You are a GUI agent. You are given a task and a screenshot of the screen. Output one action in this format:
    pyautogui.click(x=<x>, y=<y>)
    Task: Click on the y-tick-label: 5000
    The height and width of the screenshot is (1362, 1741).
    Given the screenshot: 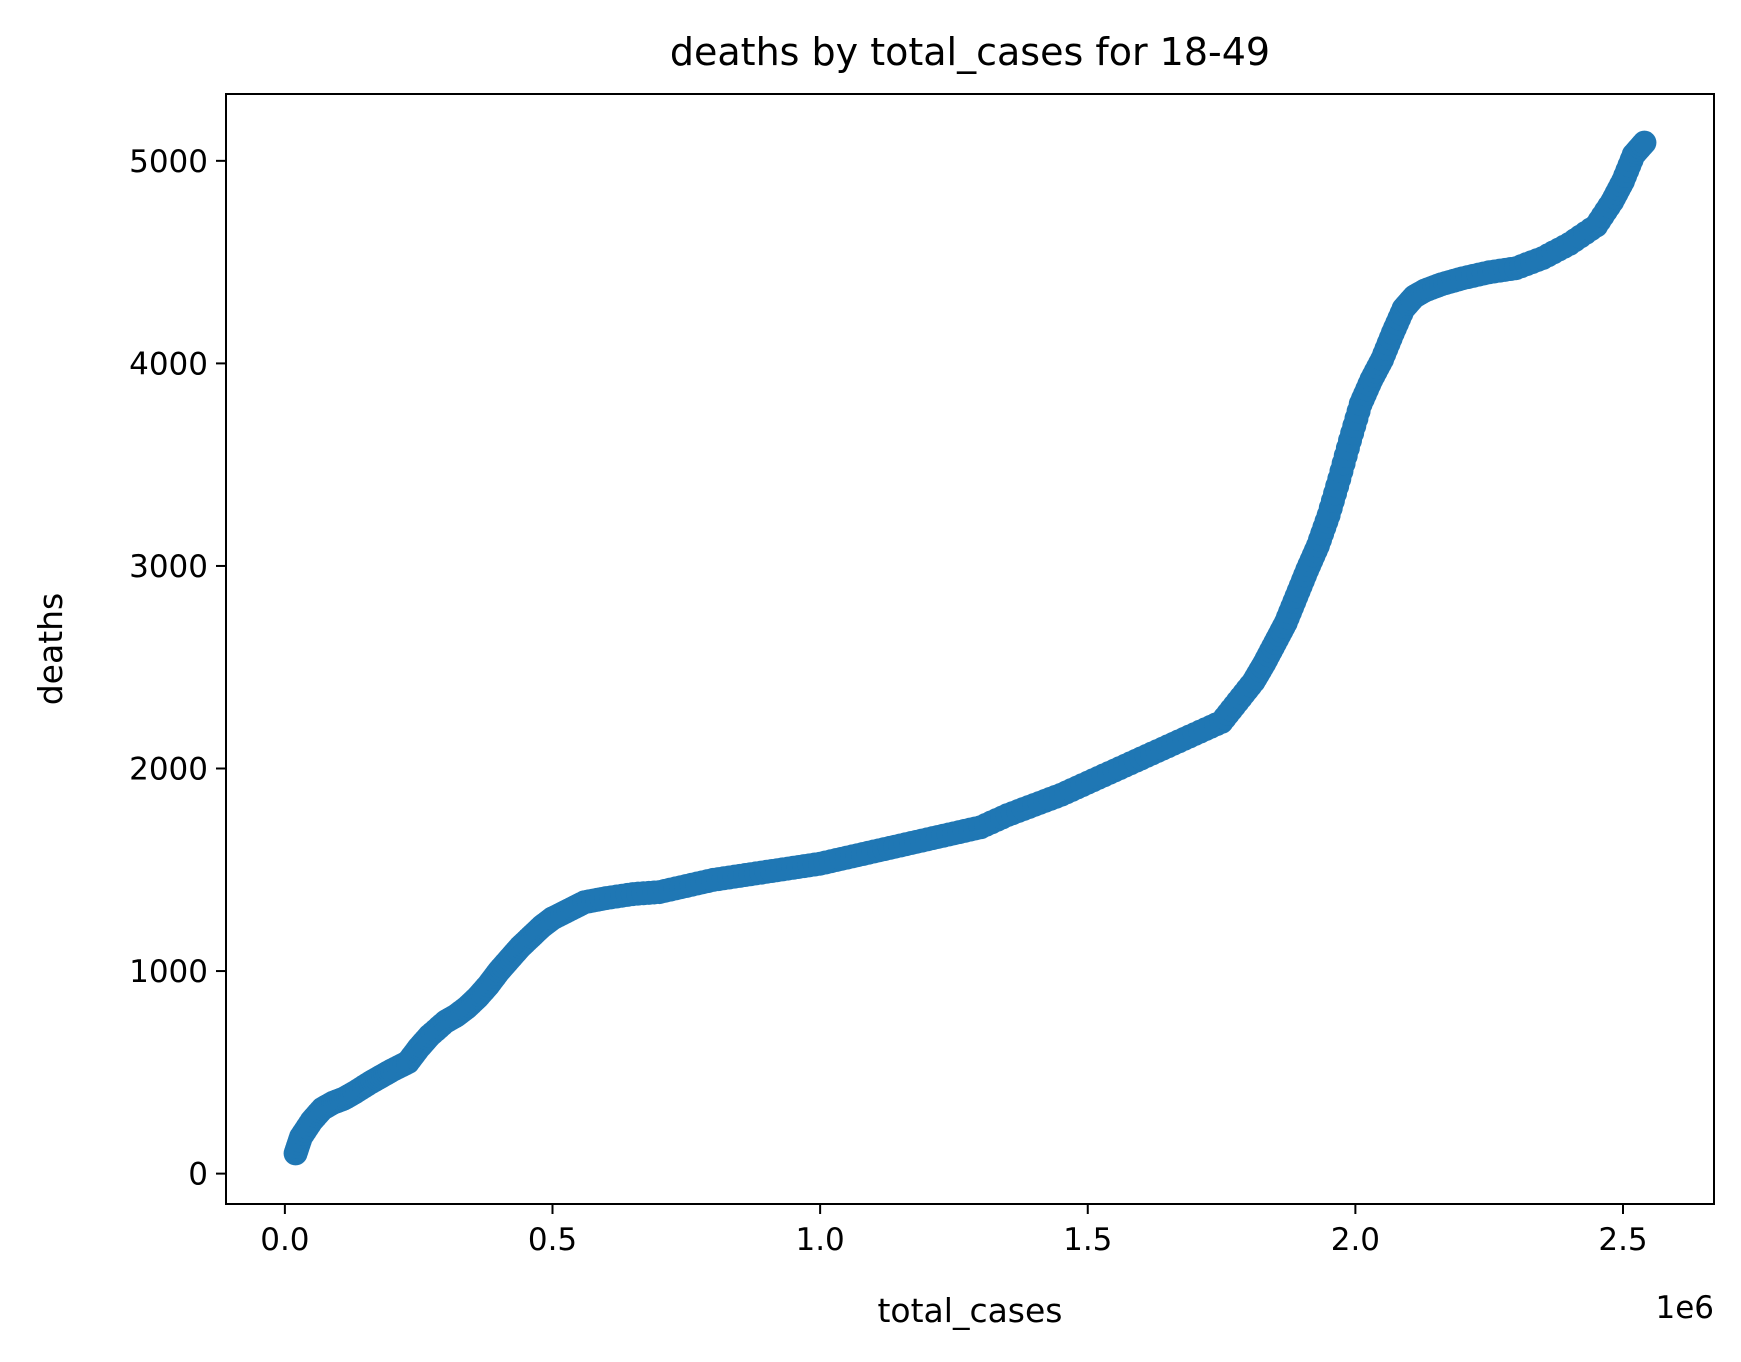 What is the action you would take?
    pyautogui.click(x=168, y=162)
    